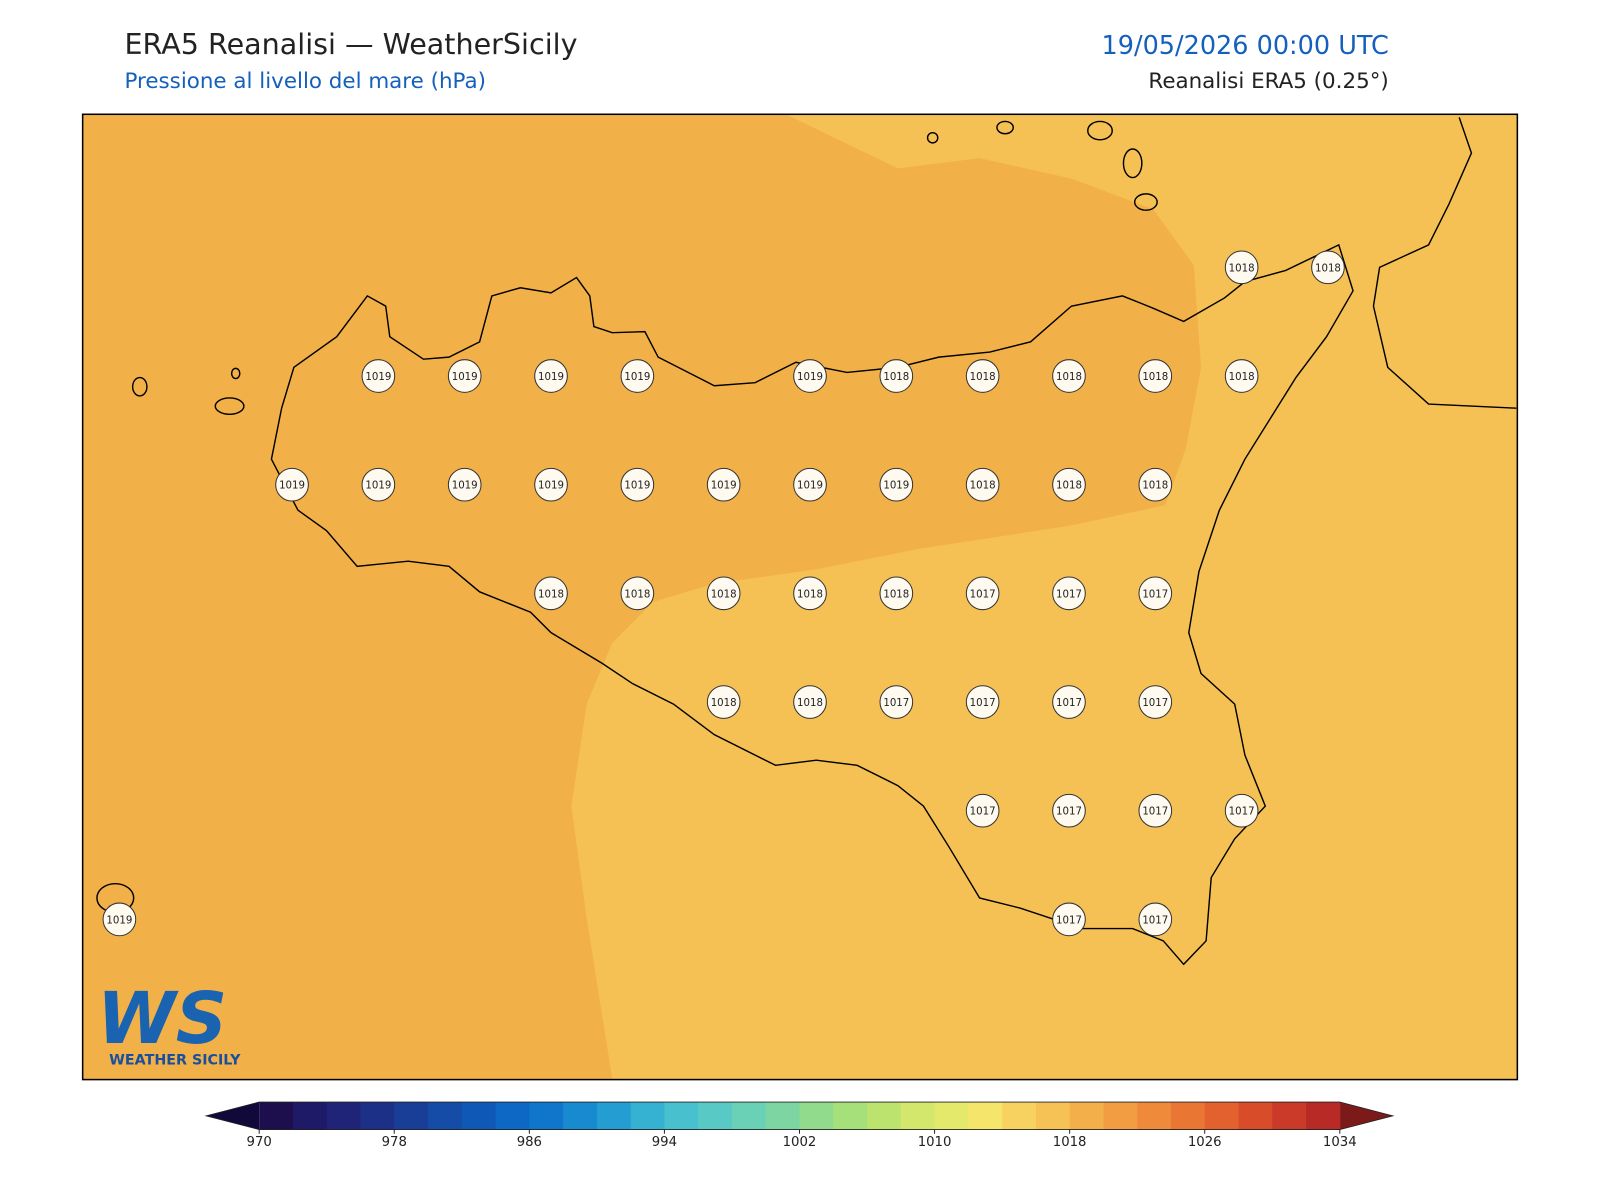 This screenshot has height=1200, width=1600. I want to click on colorbar-tick-label: 1010, so click(935, 1142).